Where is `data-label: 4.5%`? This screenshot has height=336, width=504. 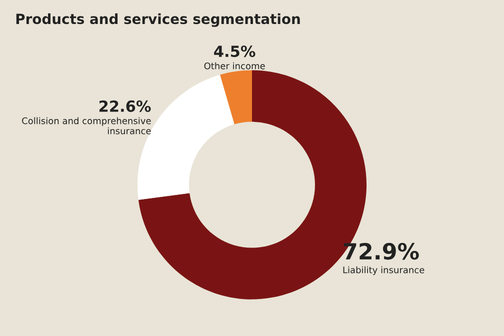 data-label: 4.5% is located at coordinates (235, 52).